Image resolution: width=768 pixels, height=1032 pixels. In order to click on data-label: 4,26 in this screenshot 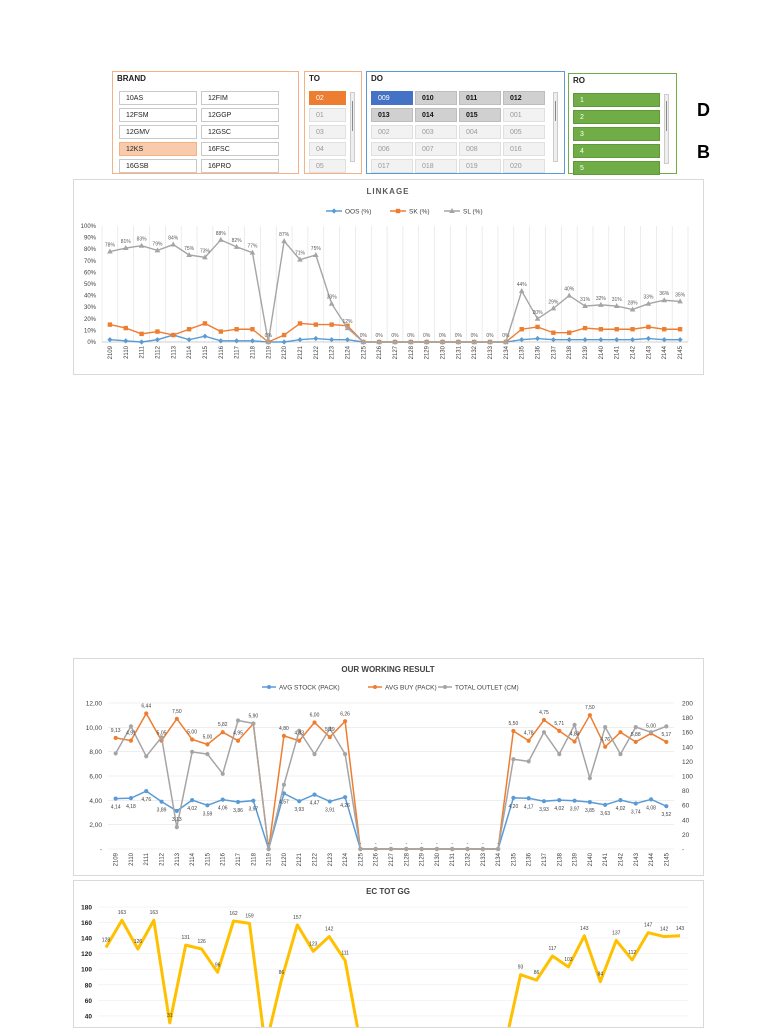, I will do `click(345, 806)`.